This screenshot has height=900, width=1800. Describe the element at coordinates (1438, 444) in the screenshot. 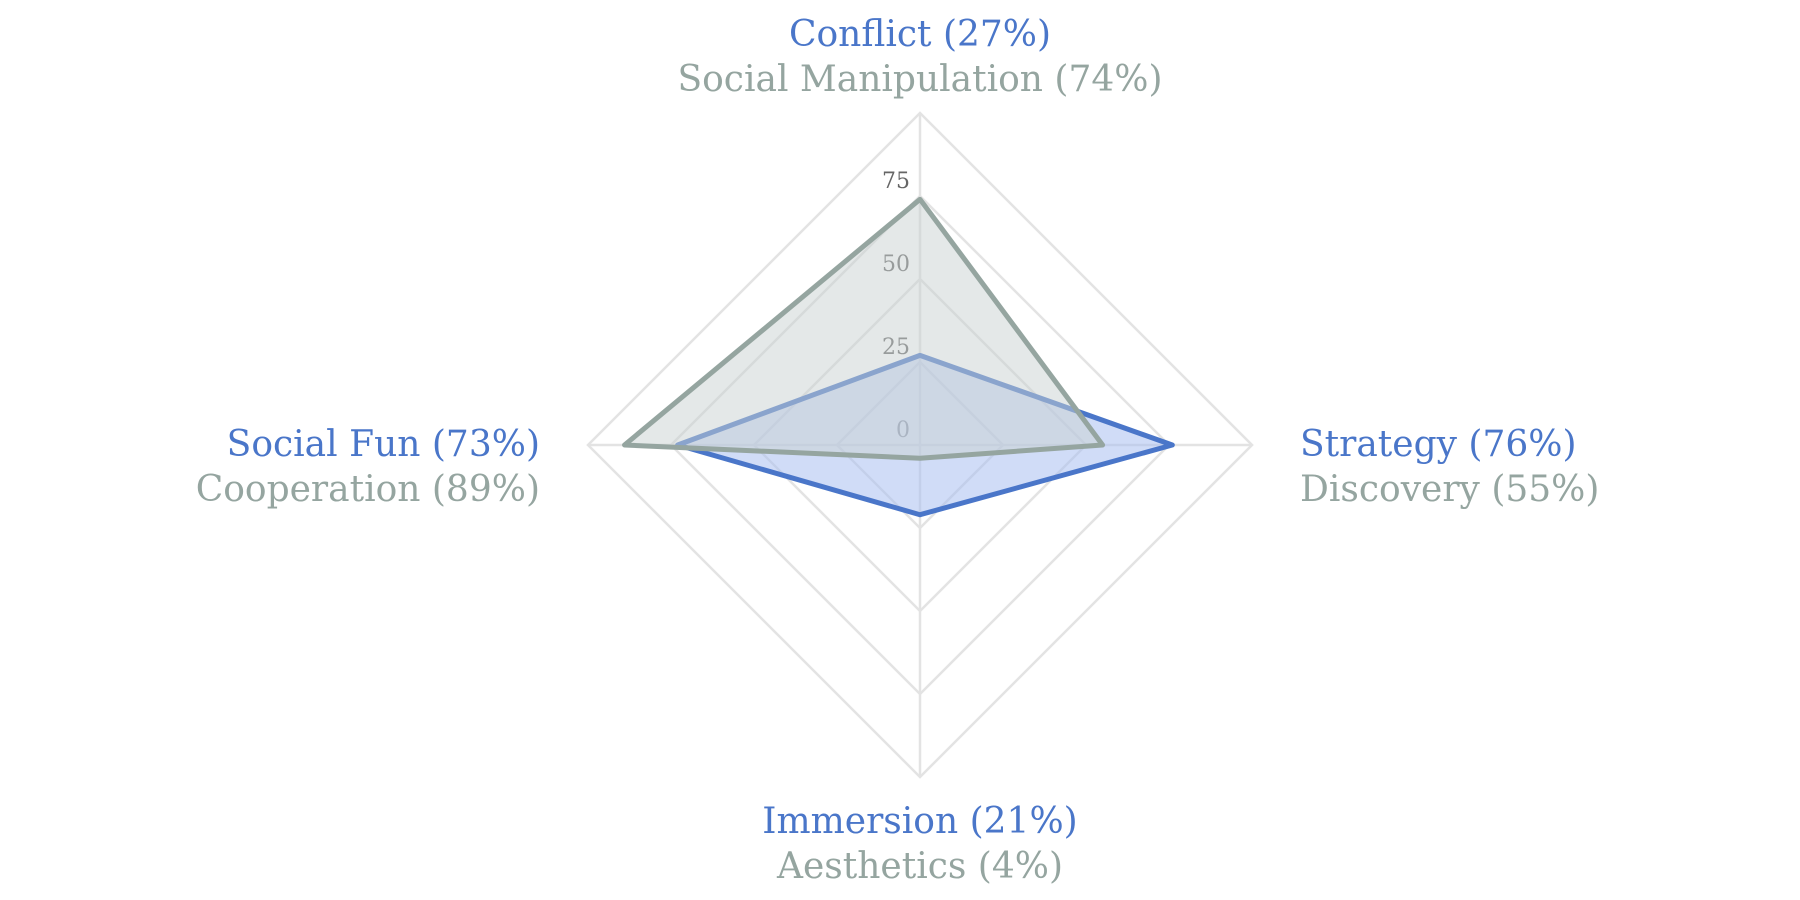

I see `axis-label-primary: Strategy (76%)` at that location.